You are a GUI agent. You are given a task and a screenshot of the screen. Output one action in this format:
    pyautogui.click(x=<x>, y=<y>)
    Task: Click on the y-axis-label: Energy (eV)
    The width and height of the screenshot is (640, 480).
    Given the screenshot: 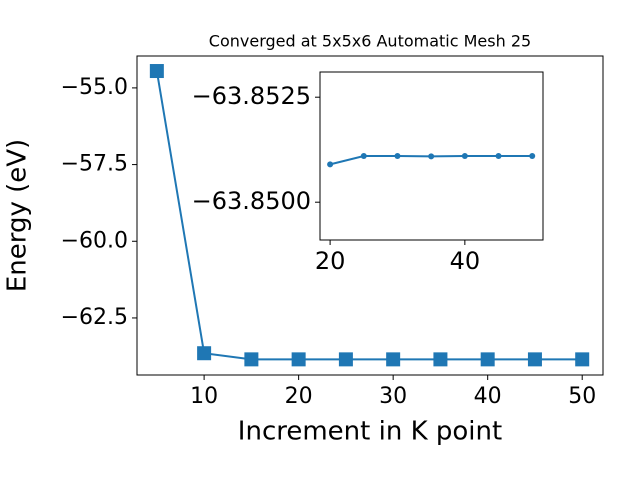 What is the action you would take?
    pyautogui.click(x=18, y=215)
    